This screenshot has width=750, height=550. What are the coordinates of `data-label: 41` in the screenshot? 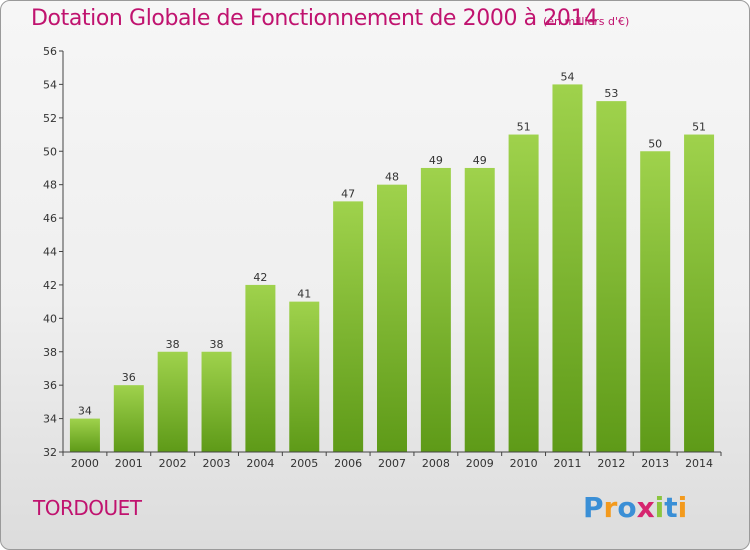 It's located at (304, 294).